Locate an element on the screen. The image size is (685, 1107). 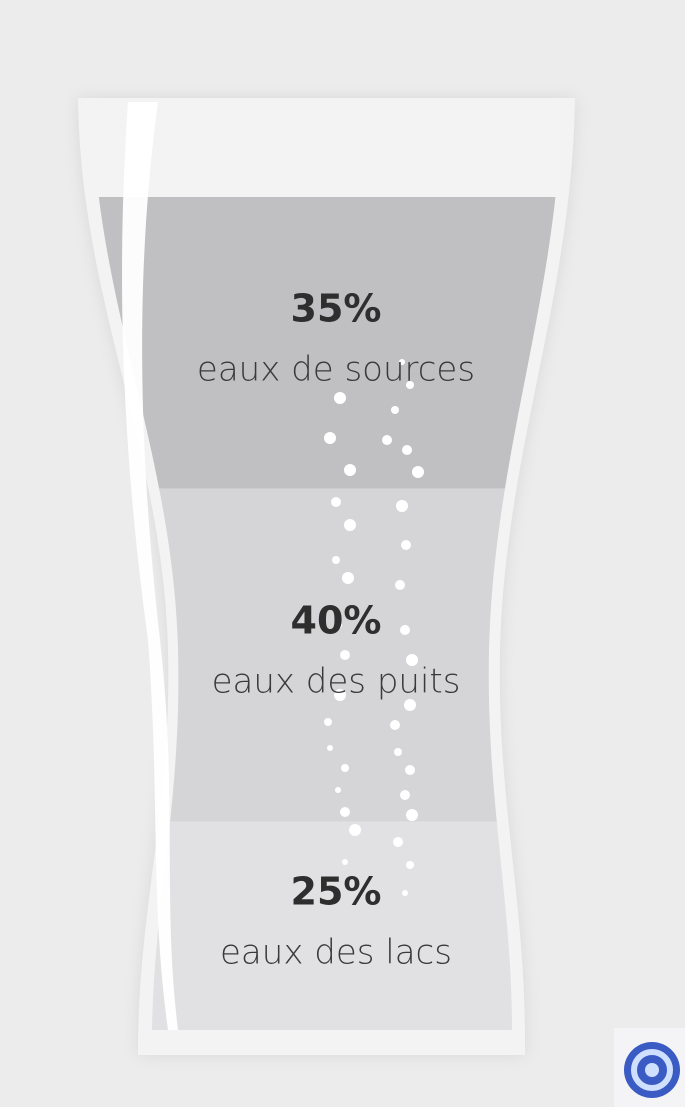
glass-highlight is located at coordinates (150, 566).